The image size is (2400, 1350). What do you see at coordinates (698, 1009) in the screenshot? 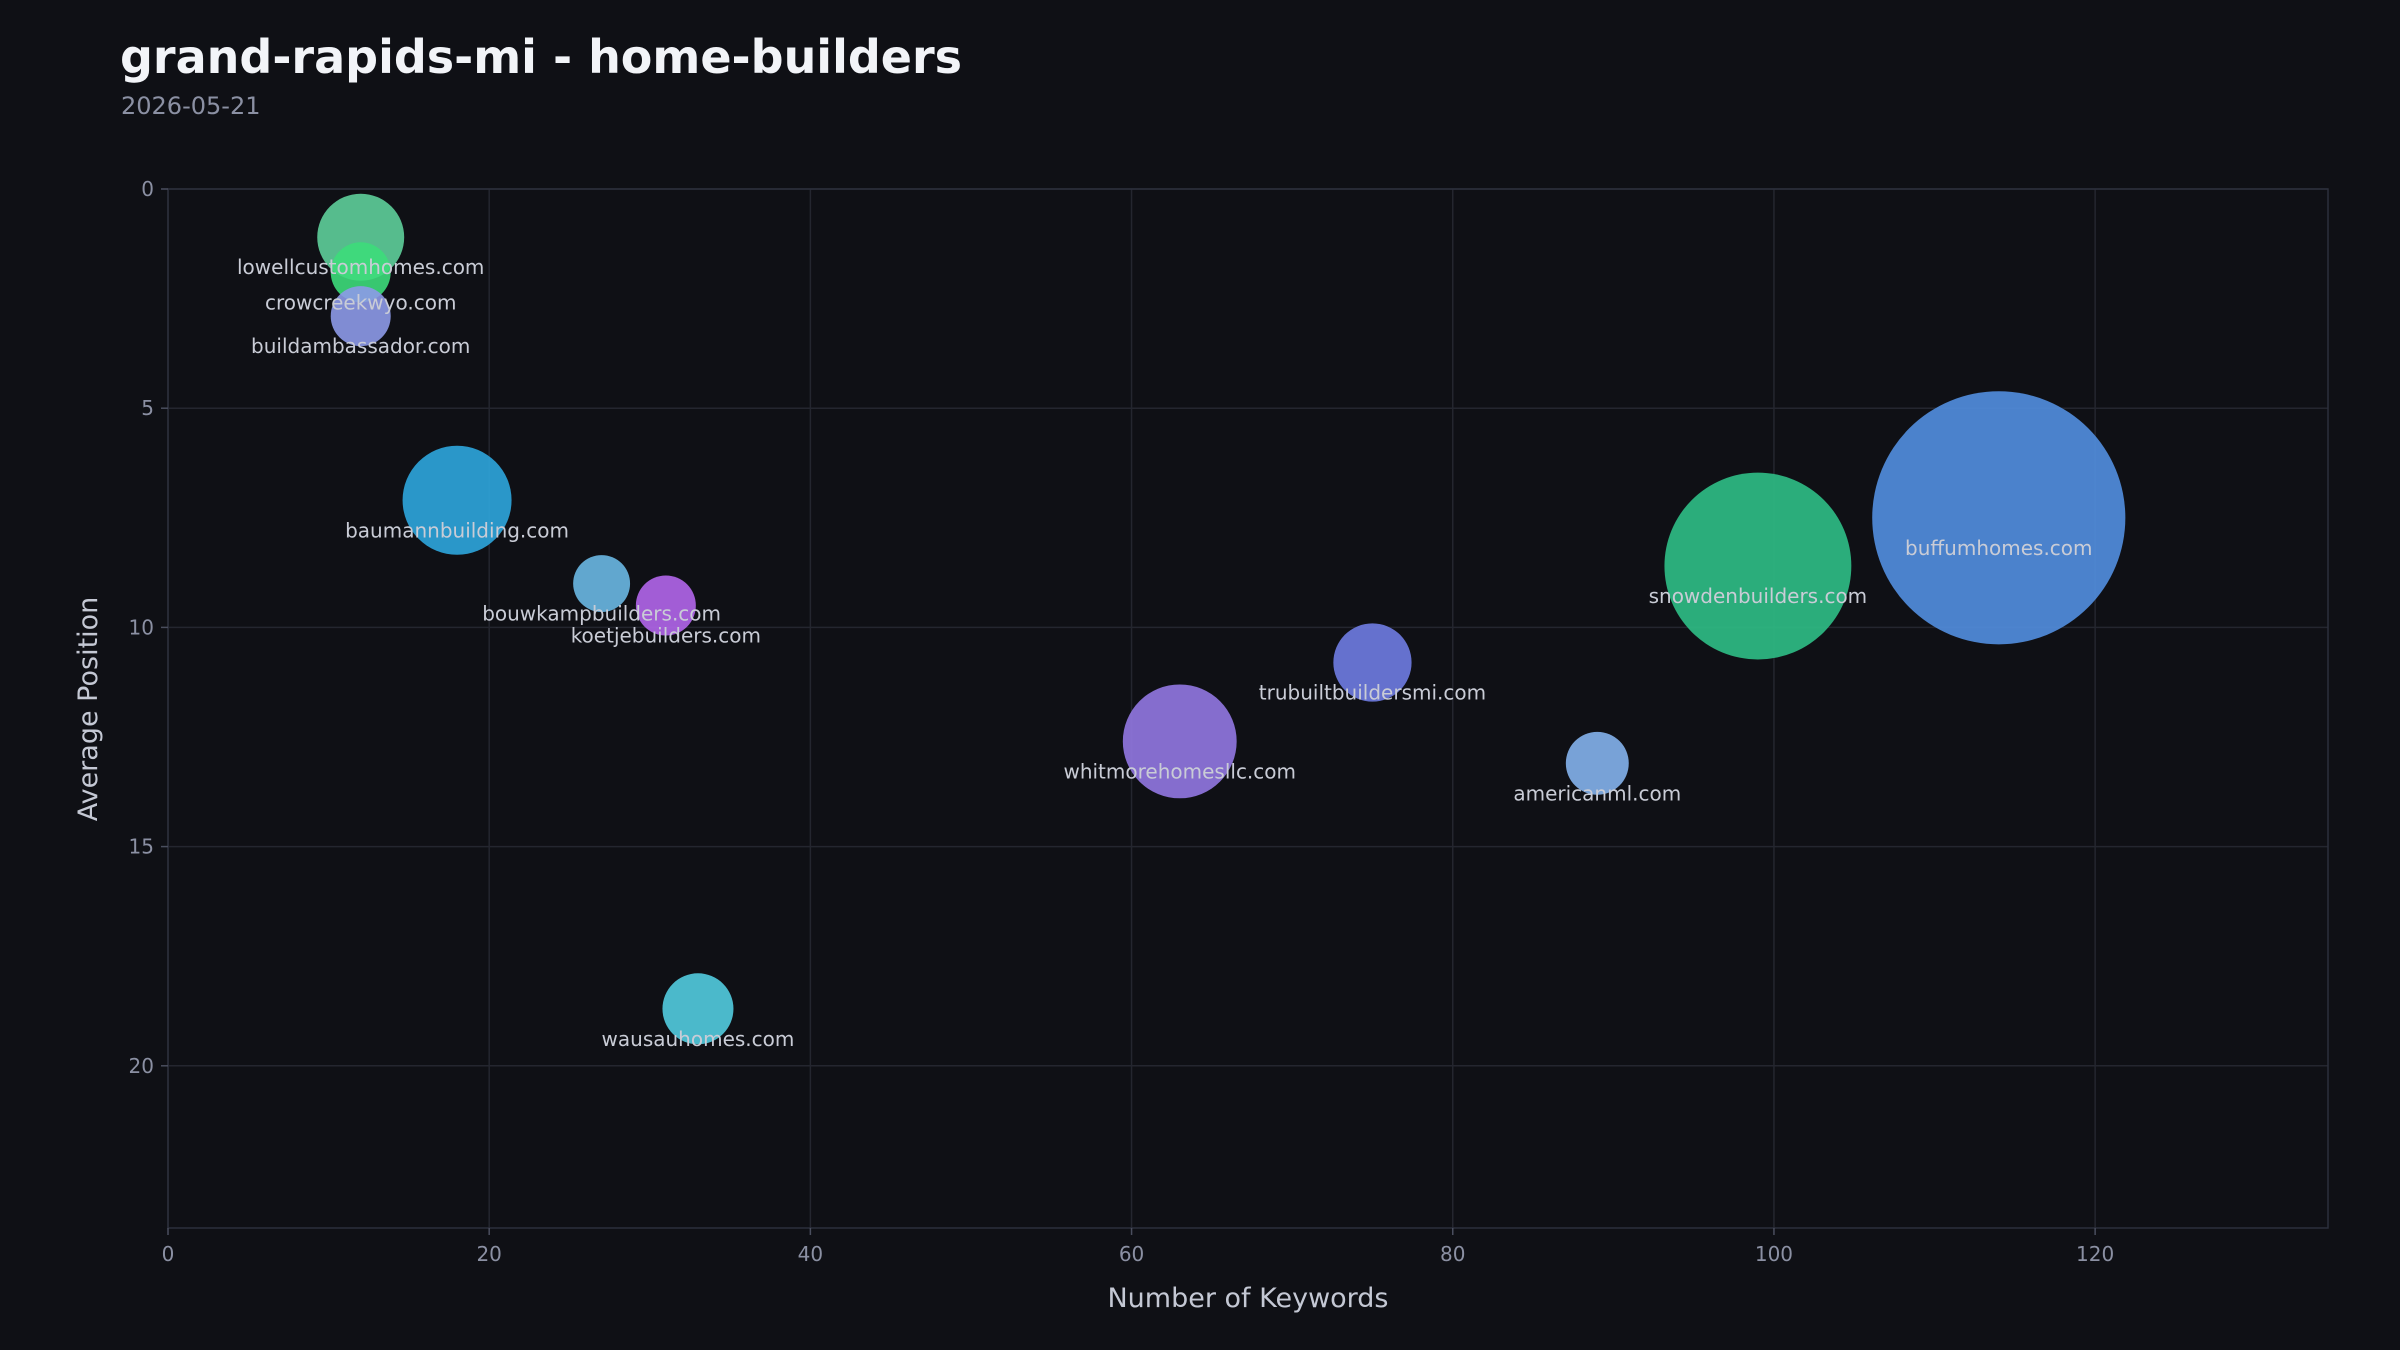
I see `bubble-wausauhomes-com` at bounding box center [698, 1009].